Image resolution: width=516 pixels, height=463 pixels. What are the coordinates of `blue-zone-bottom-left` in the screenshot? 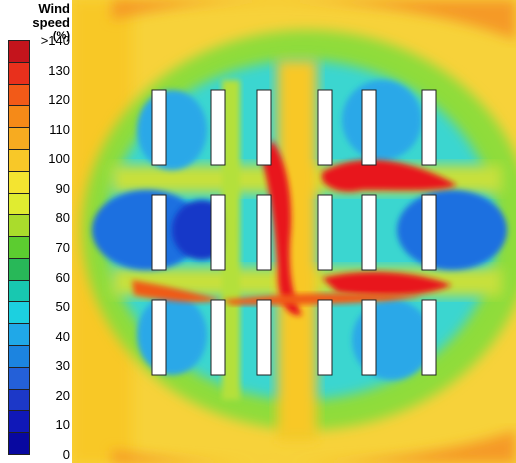 It's located at (172, 335).